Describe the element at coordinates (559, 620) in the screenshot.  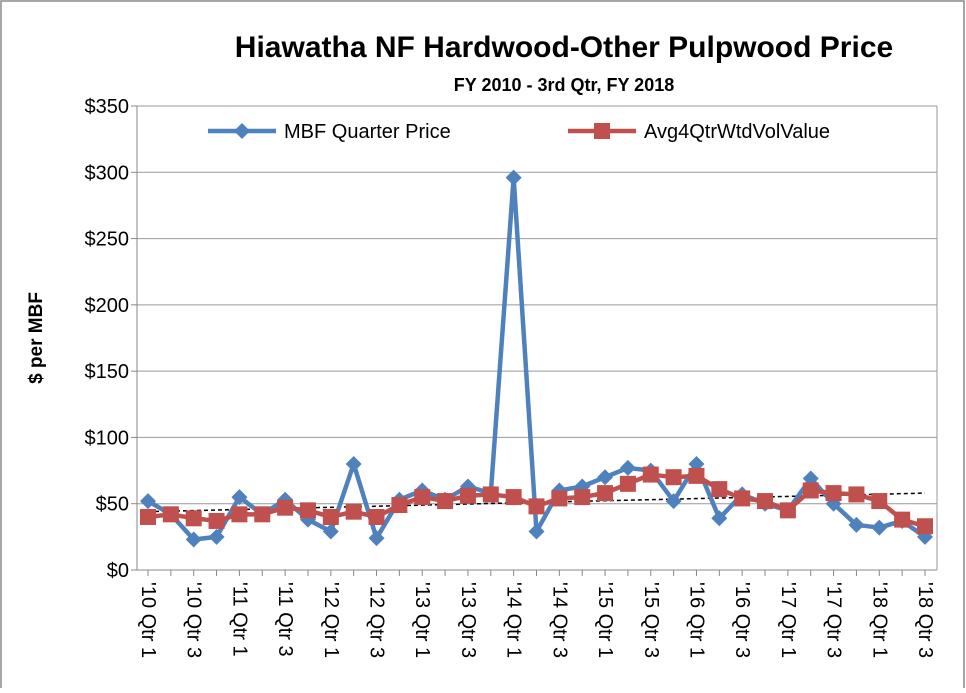
I see `x-tick-label: '14 Qtr 3` at that location.